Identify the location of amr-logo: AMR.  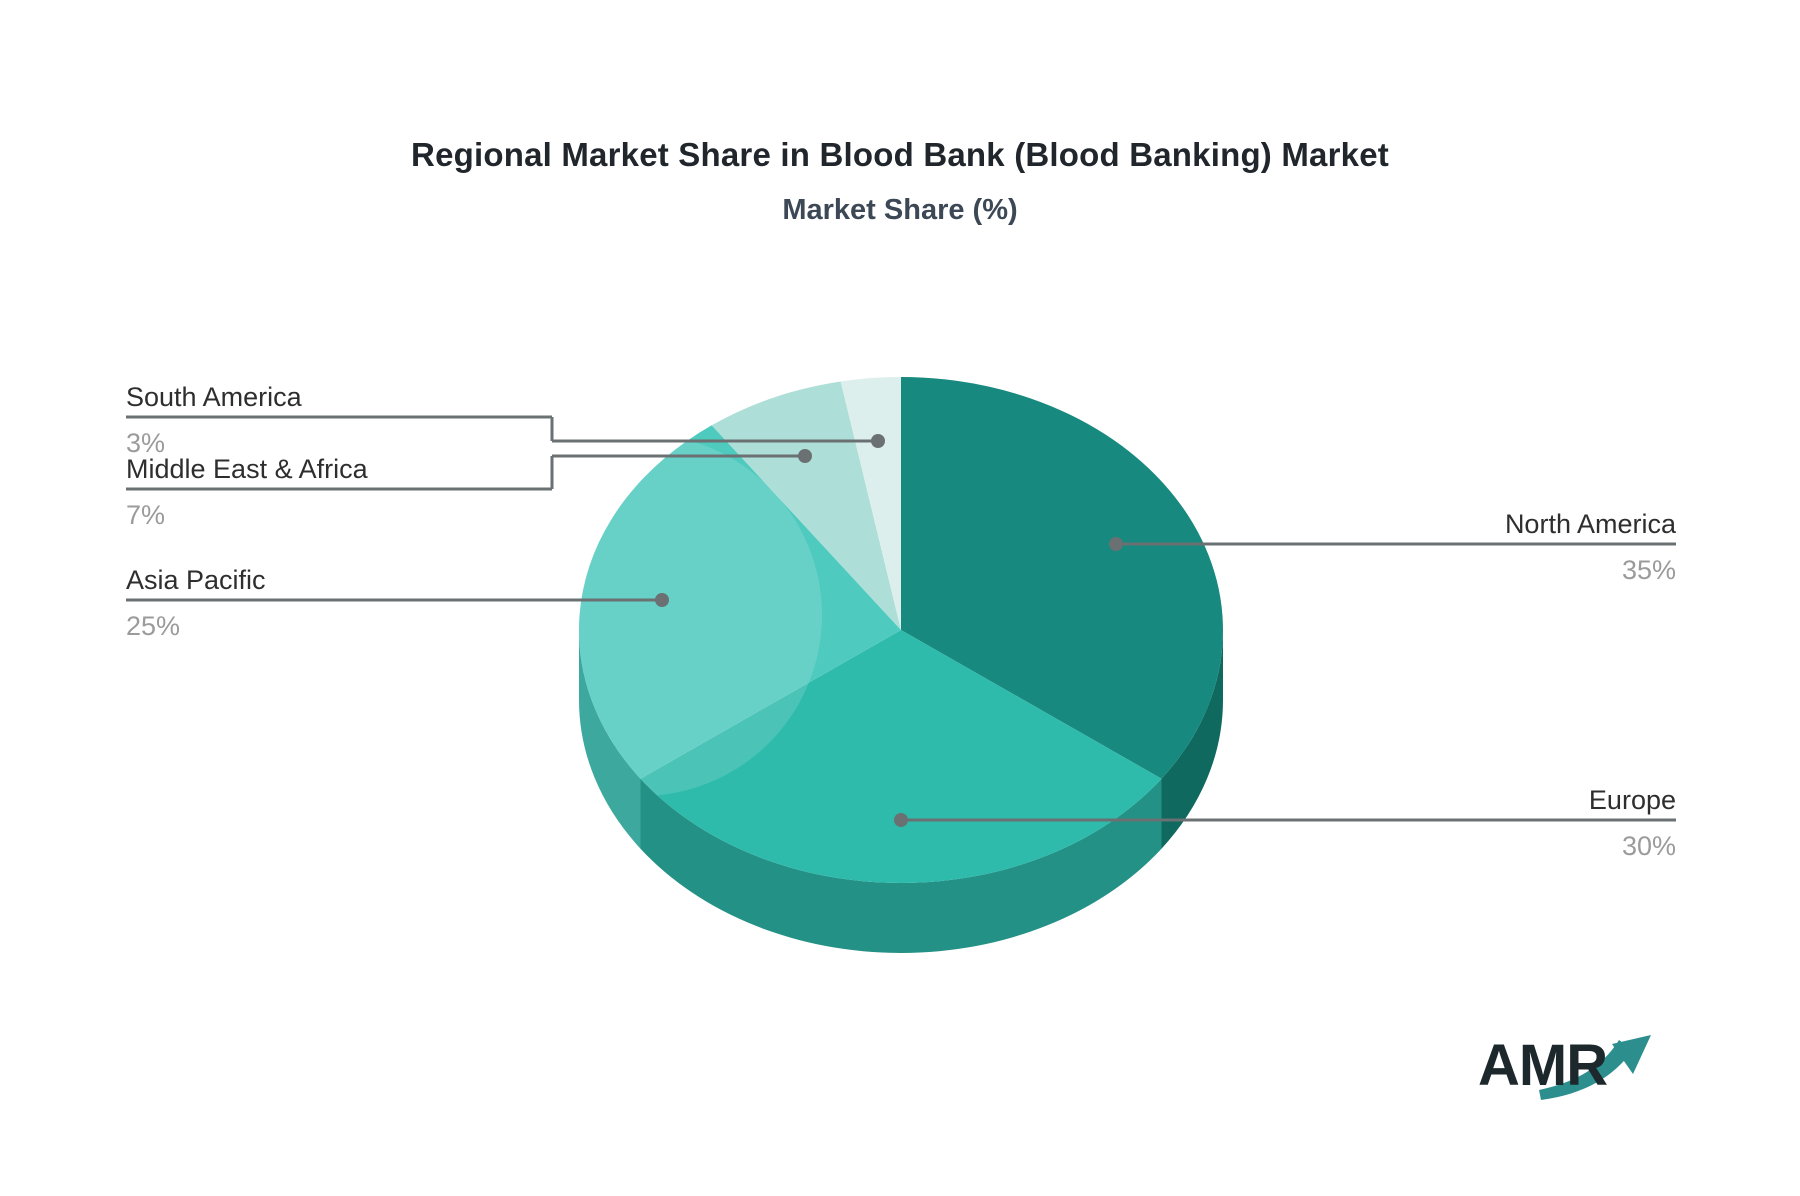
(1593, 1074).